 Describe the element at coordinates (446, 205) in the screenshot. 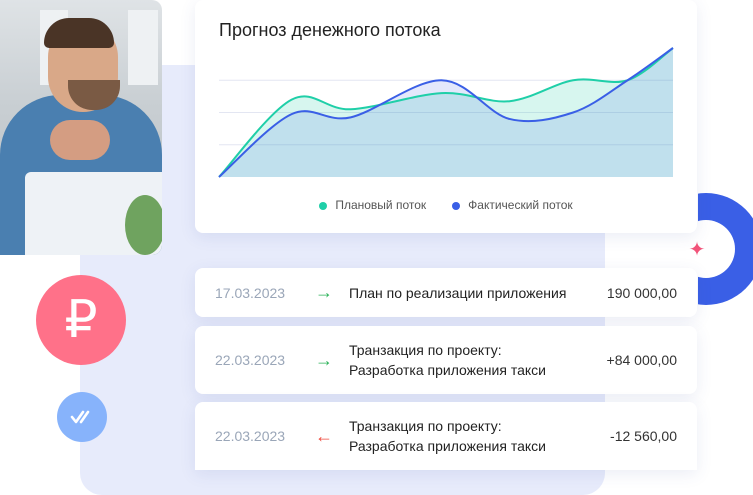

I see `chart-legend: Плановый поток Фактический поток` at that location.